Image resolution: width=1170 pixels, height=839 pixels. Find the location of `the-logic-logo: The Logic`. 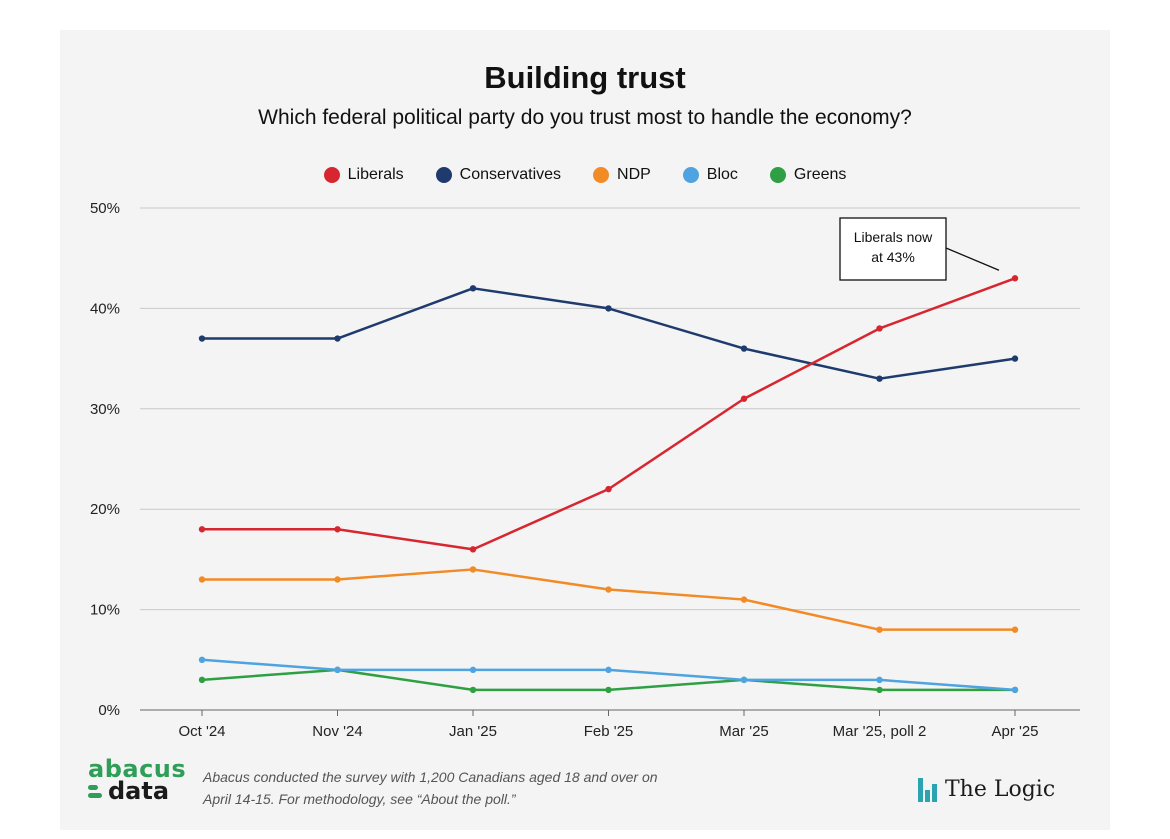

the-logic-logo: The Logic is located at coordinates (986, 789).